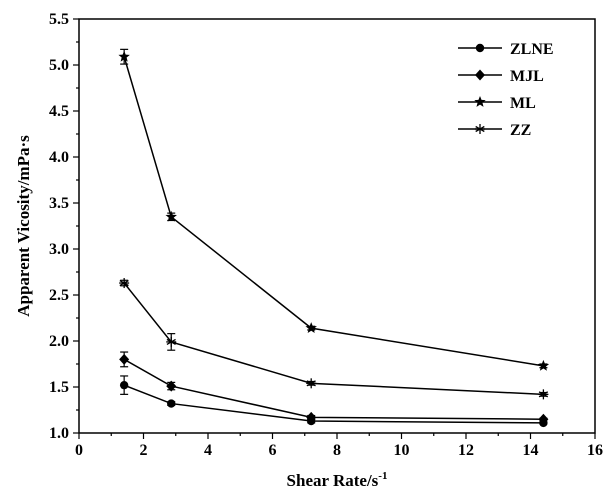 The width and height of the screenshot is (605, 493). What do you see at coordinates (333, 404) in the screenshot?
I see `series-line-zlne` at bounding box center [333, 404].